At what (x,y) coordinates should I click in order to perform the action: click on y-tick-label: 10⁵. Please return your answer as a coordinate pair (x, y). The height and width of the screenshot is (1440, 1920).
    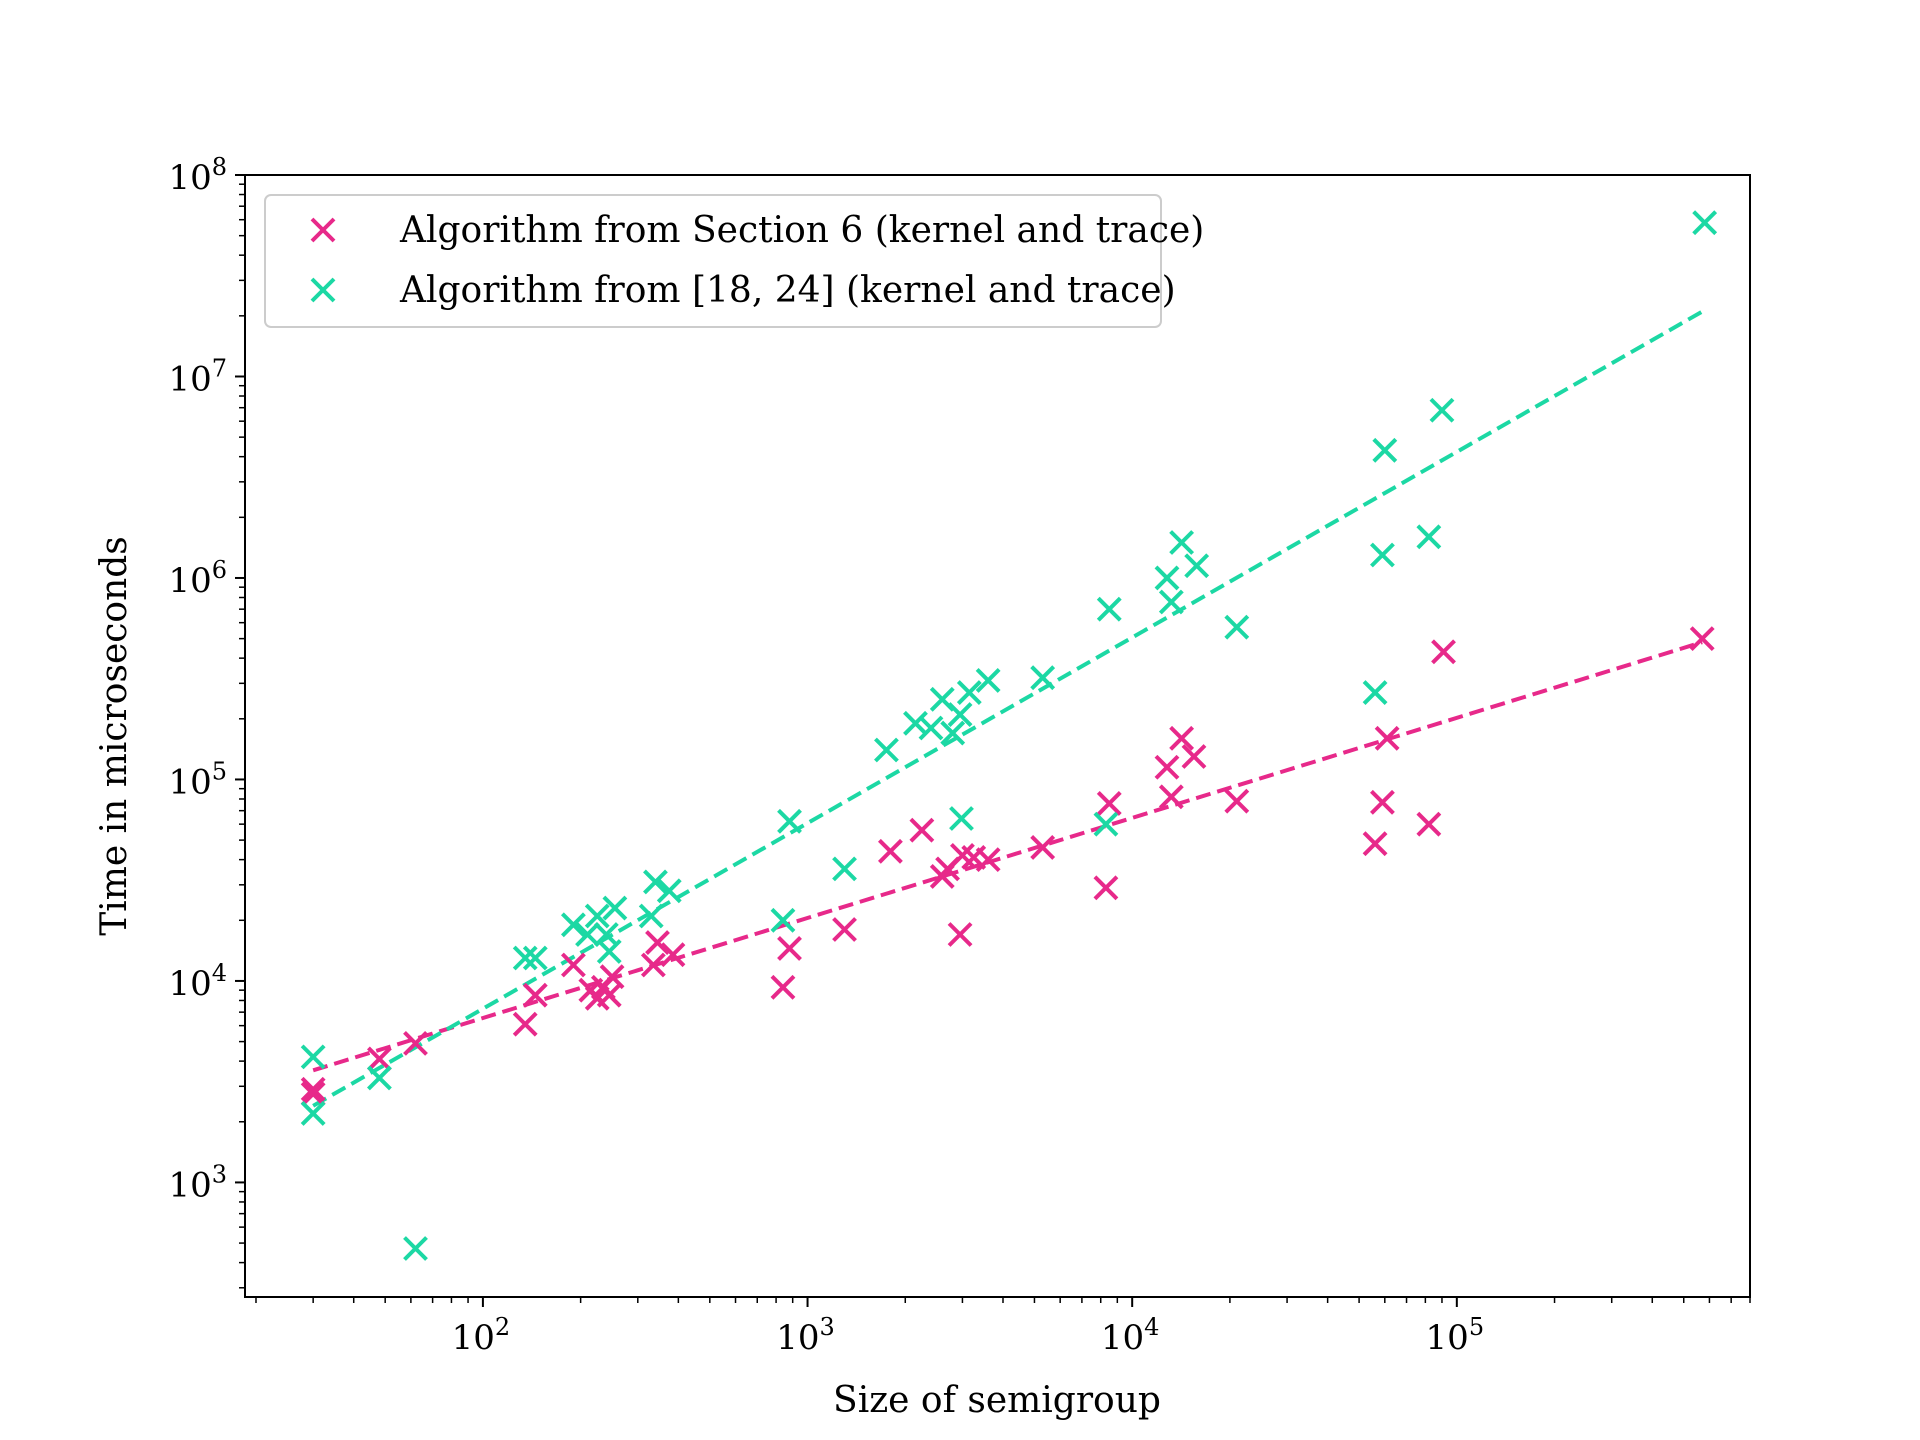
    Looking at the image, I should click on (197, 779).